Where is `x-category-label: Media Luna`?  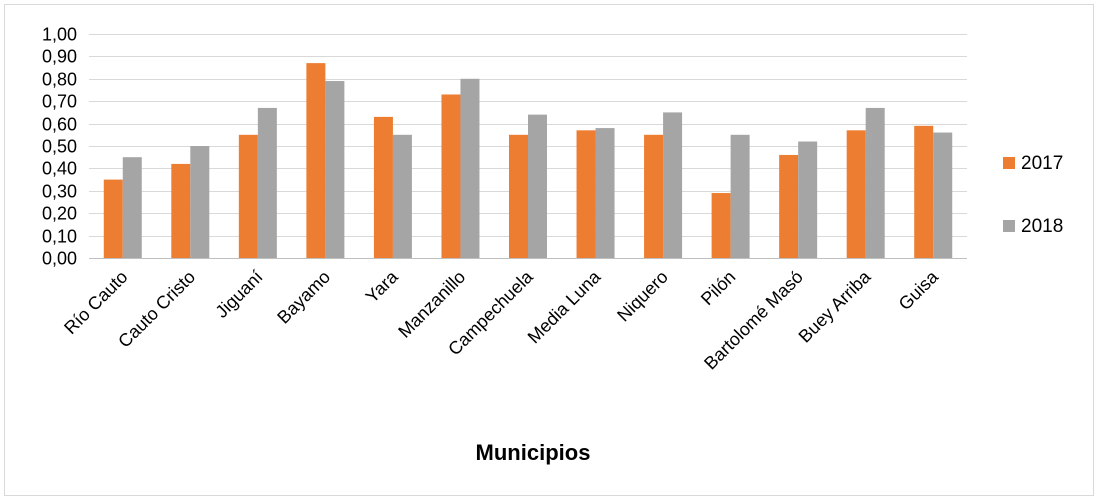
x-category-label: Media Luna is located at coordinates (564, 306).